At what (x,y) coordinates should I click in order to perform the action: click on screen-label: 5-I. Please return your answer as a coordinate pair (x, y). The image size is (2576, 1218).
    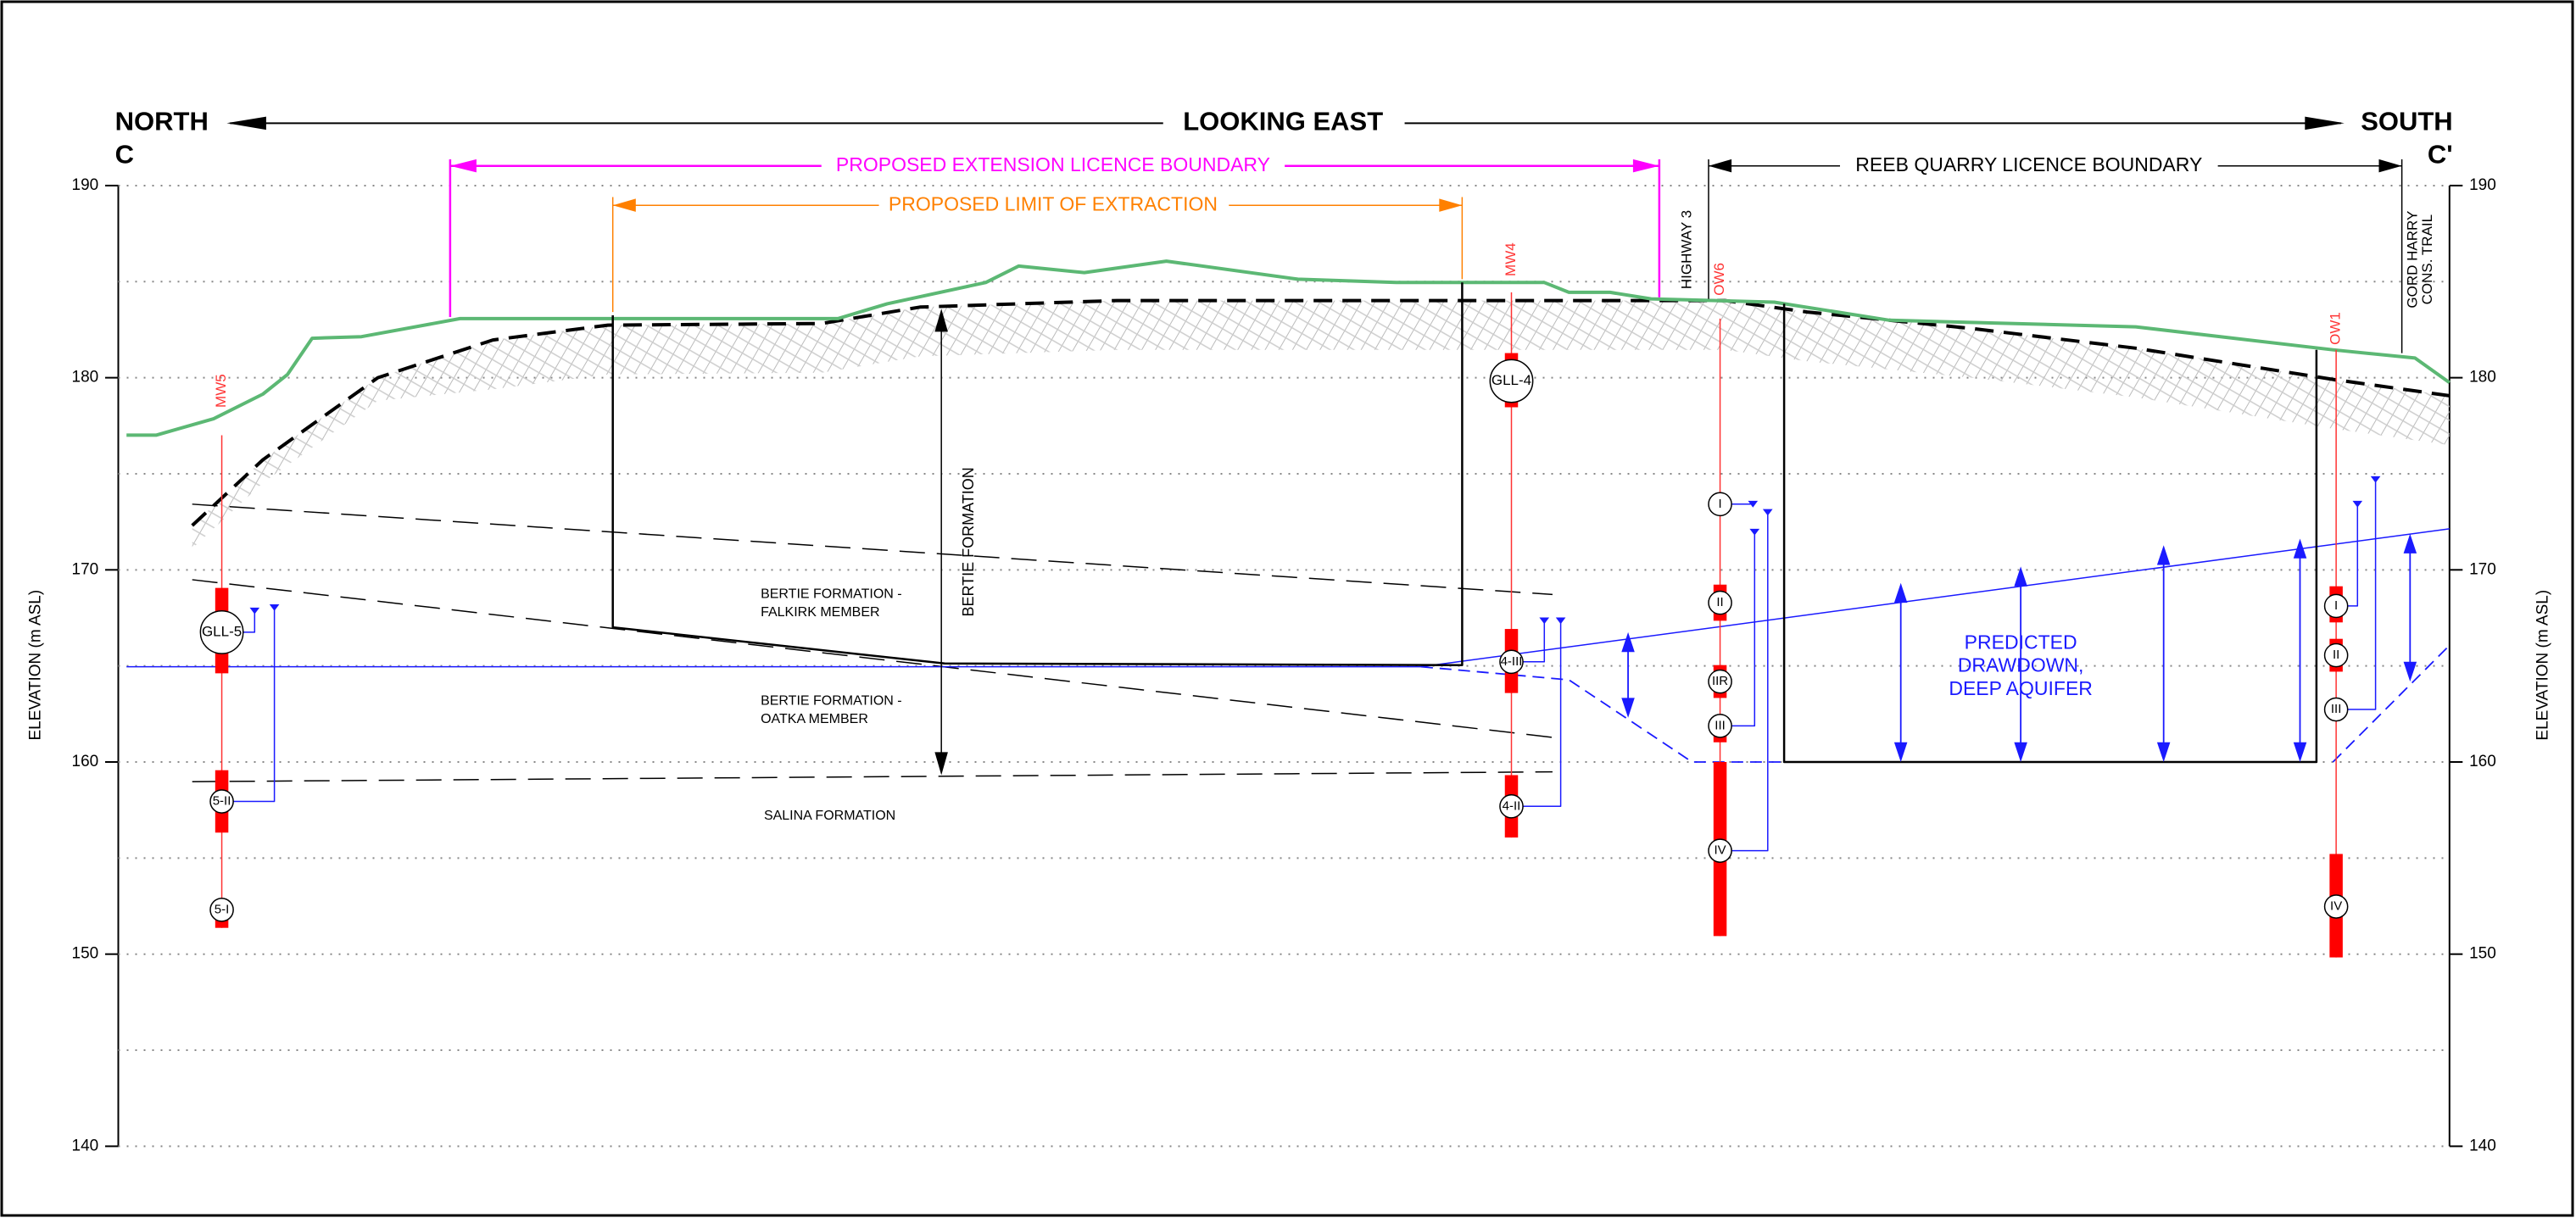
    Looking at the image, I should click on (222, 909).